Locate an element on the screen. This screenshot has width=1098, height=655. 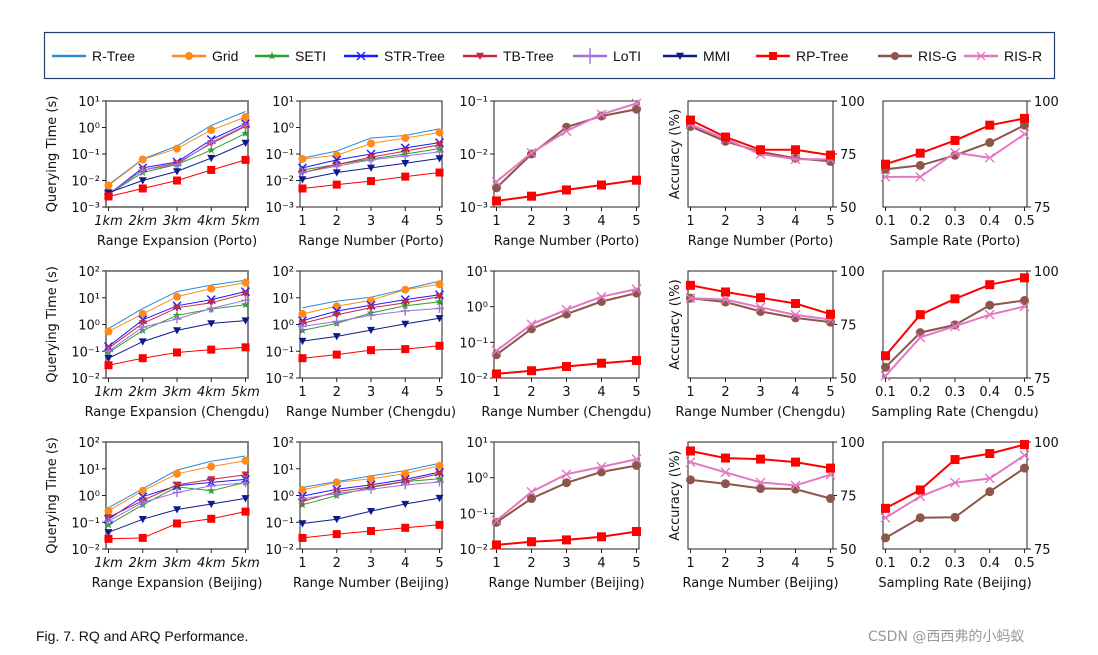
series-ris-g is located at coordinates (955, 503).